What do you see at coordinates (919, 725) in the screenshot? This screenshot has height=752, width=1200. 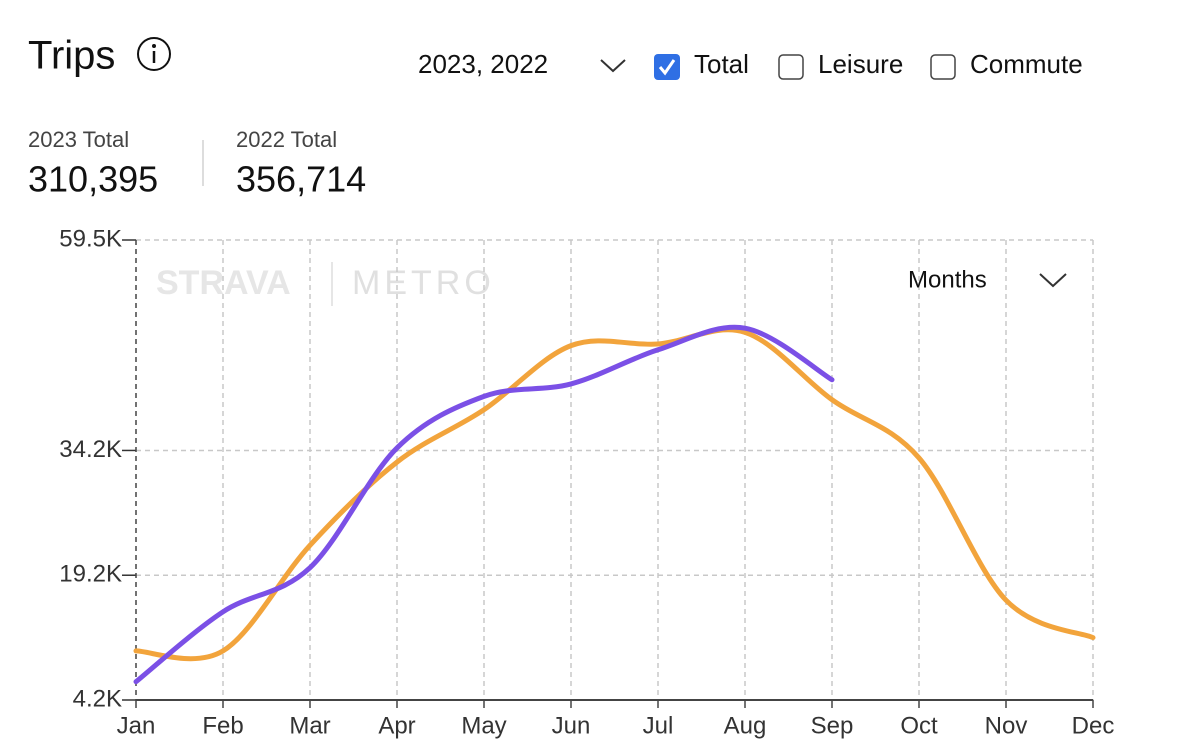 I see `x-tick-label: Oct` at bounding box center [919, 725].